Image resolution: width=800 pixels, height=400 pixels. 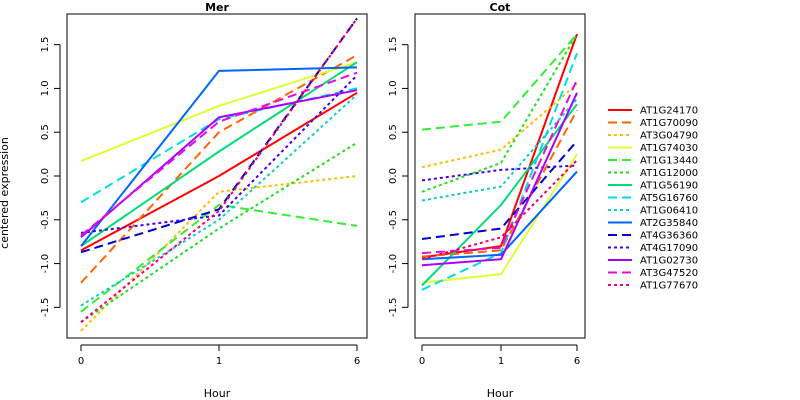 What do you see at coordinates (669, 136) in the screenshot?
I see `legend-label: AT3G04790` at bounding box center [669, 136].